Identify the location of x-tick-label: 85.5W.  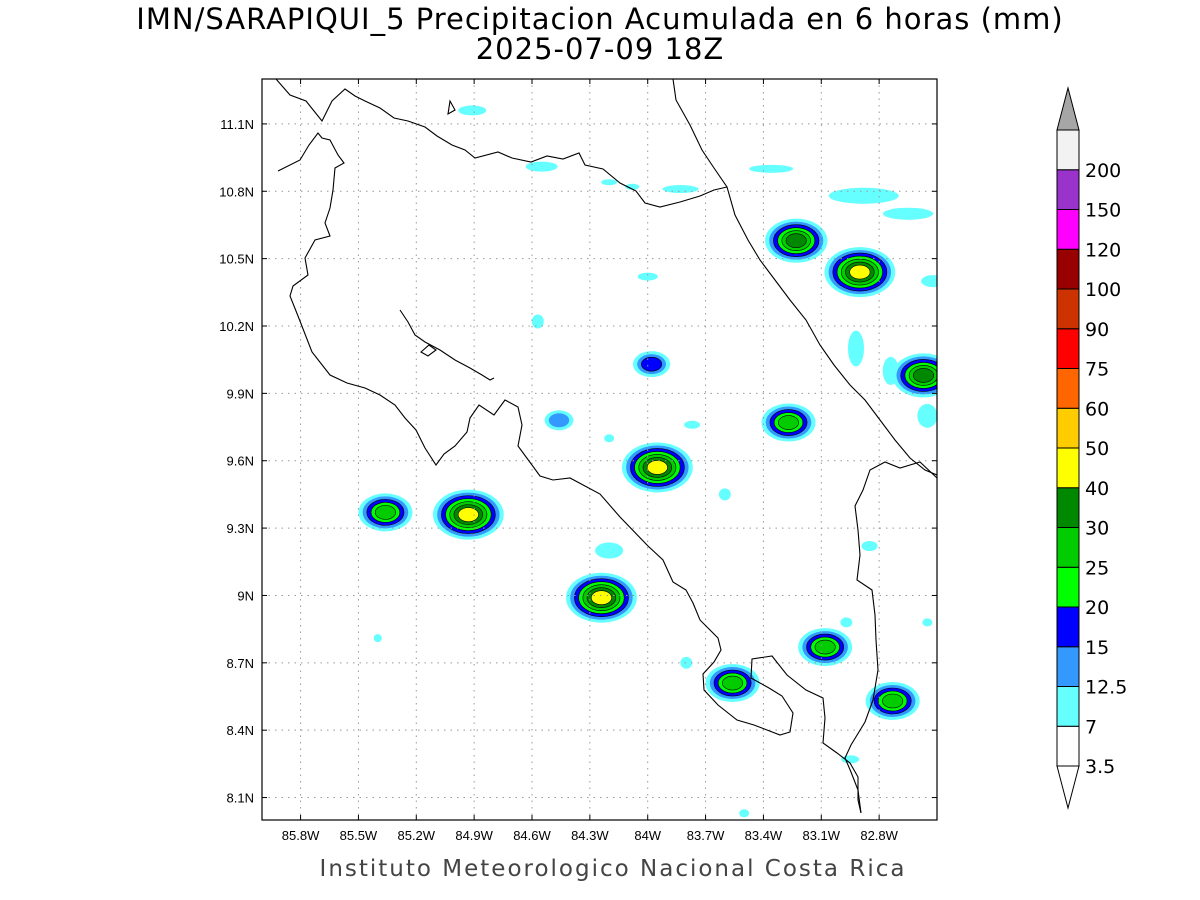
(359, 835).